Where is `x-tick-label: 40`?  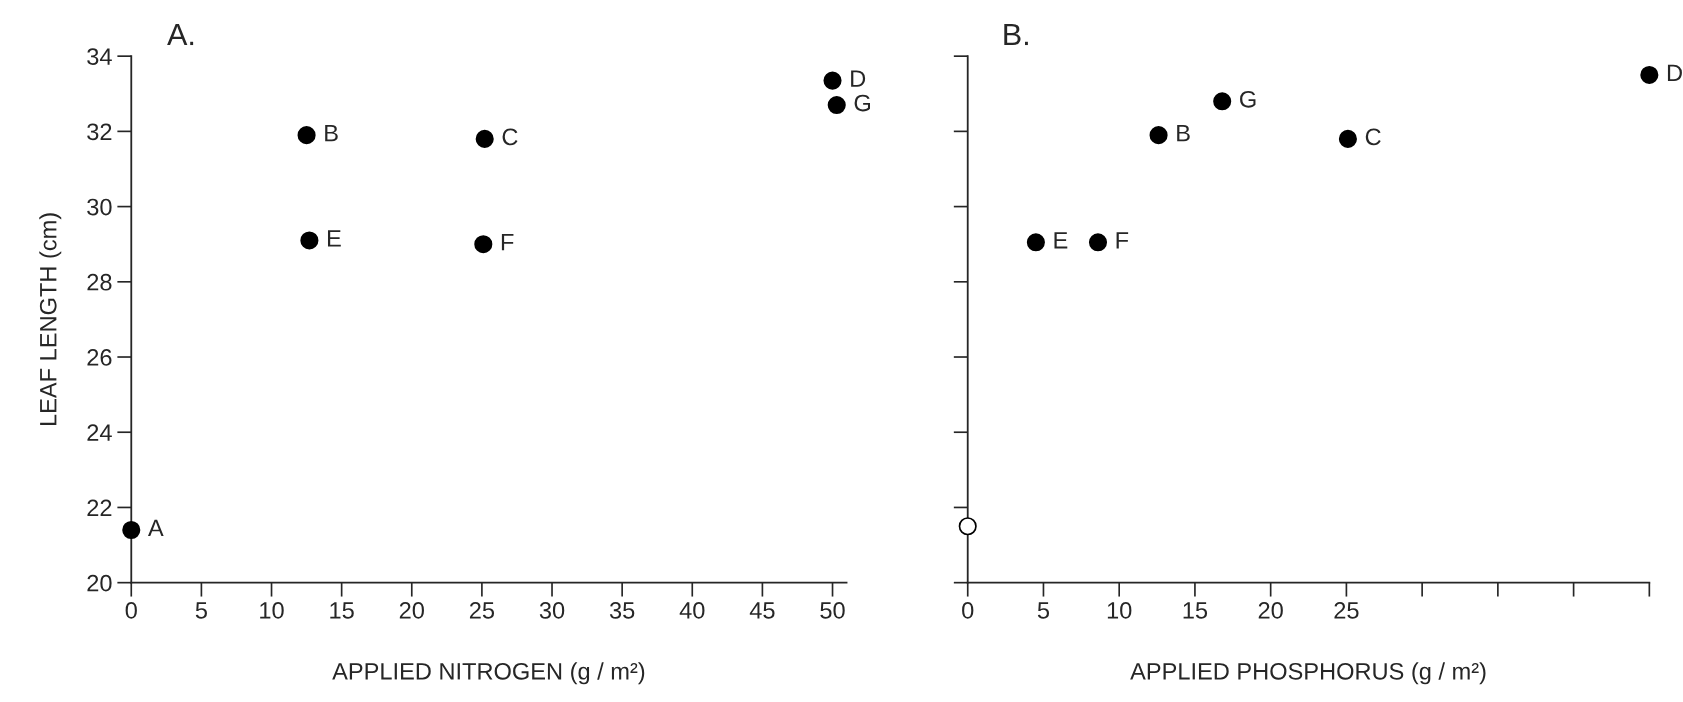 x-tick-label: 40 is located at coordinates (692, 610).